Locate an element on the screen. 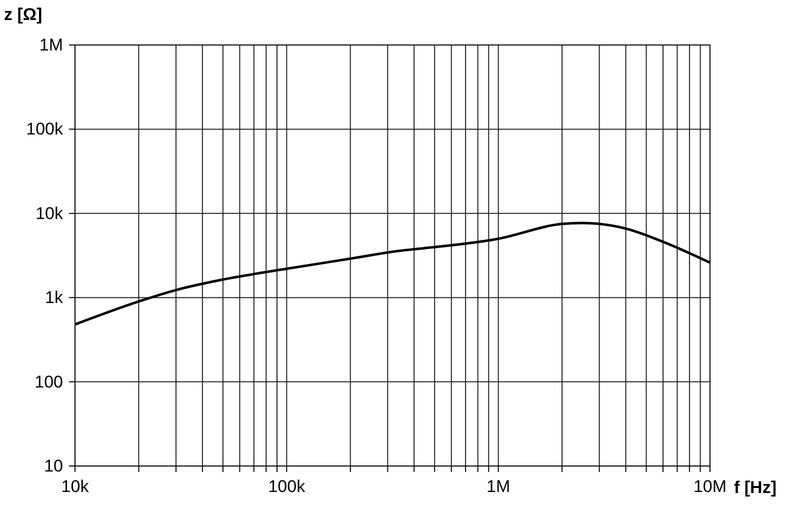 The width and height of the screenshot is (790, 515). y-tick-label: 10k is located at coordinates (50, 213).